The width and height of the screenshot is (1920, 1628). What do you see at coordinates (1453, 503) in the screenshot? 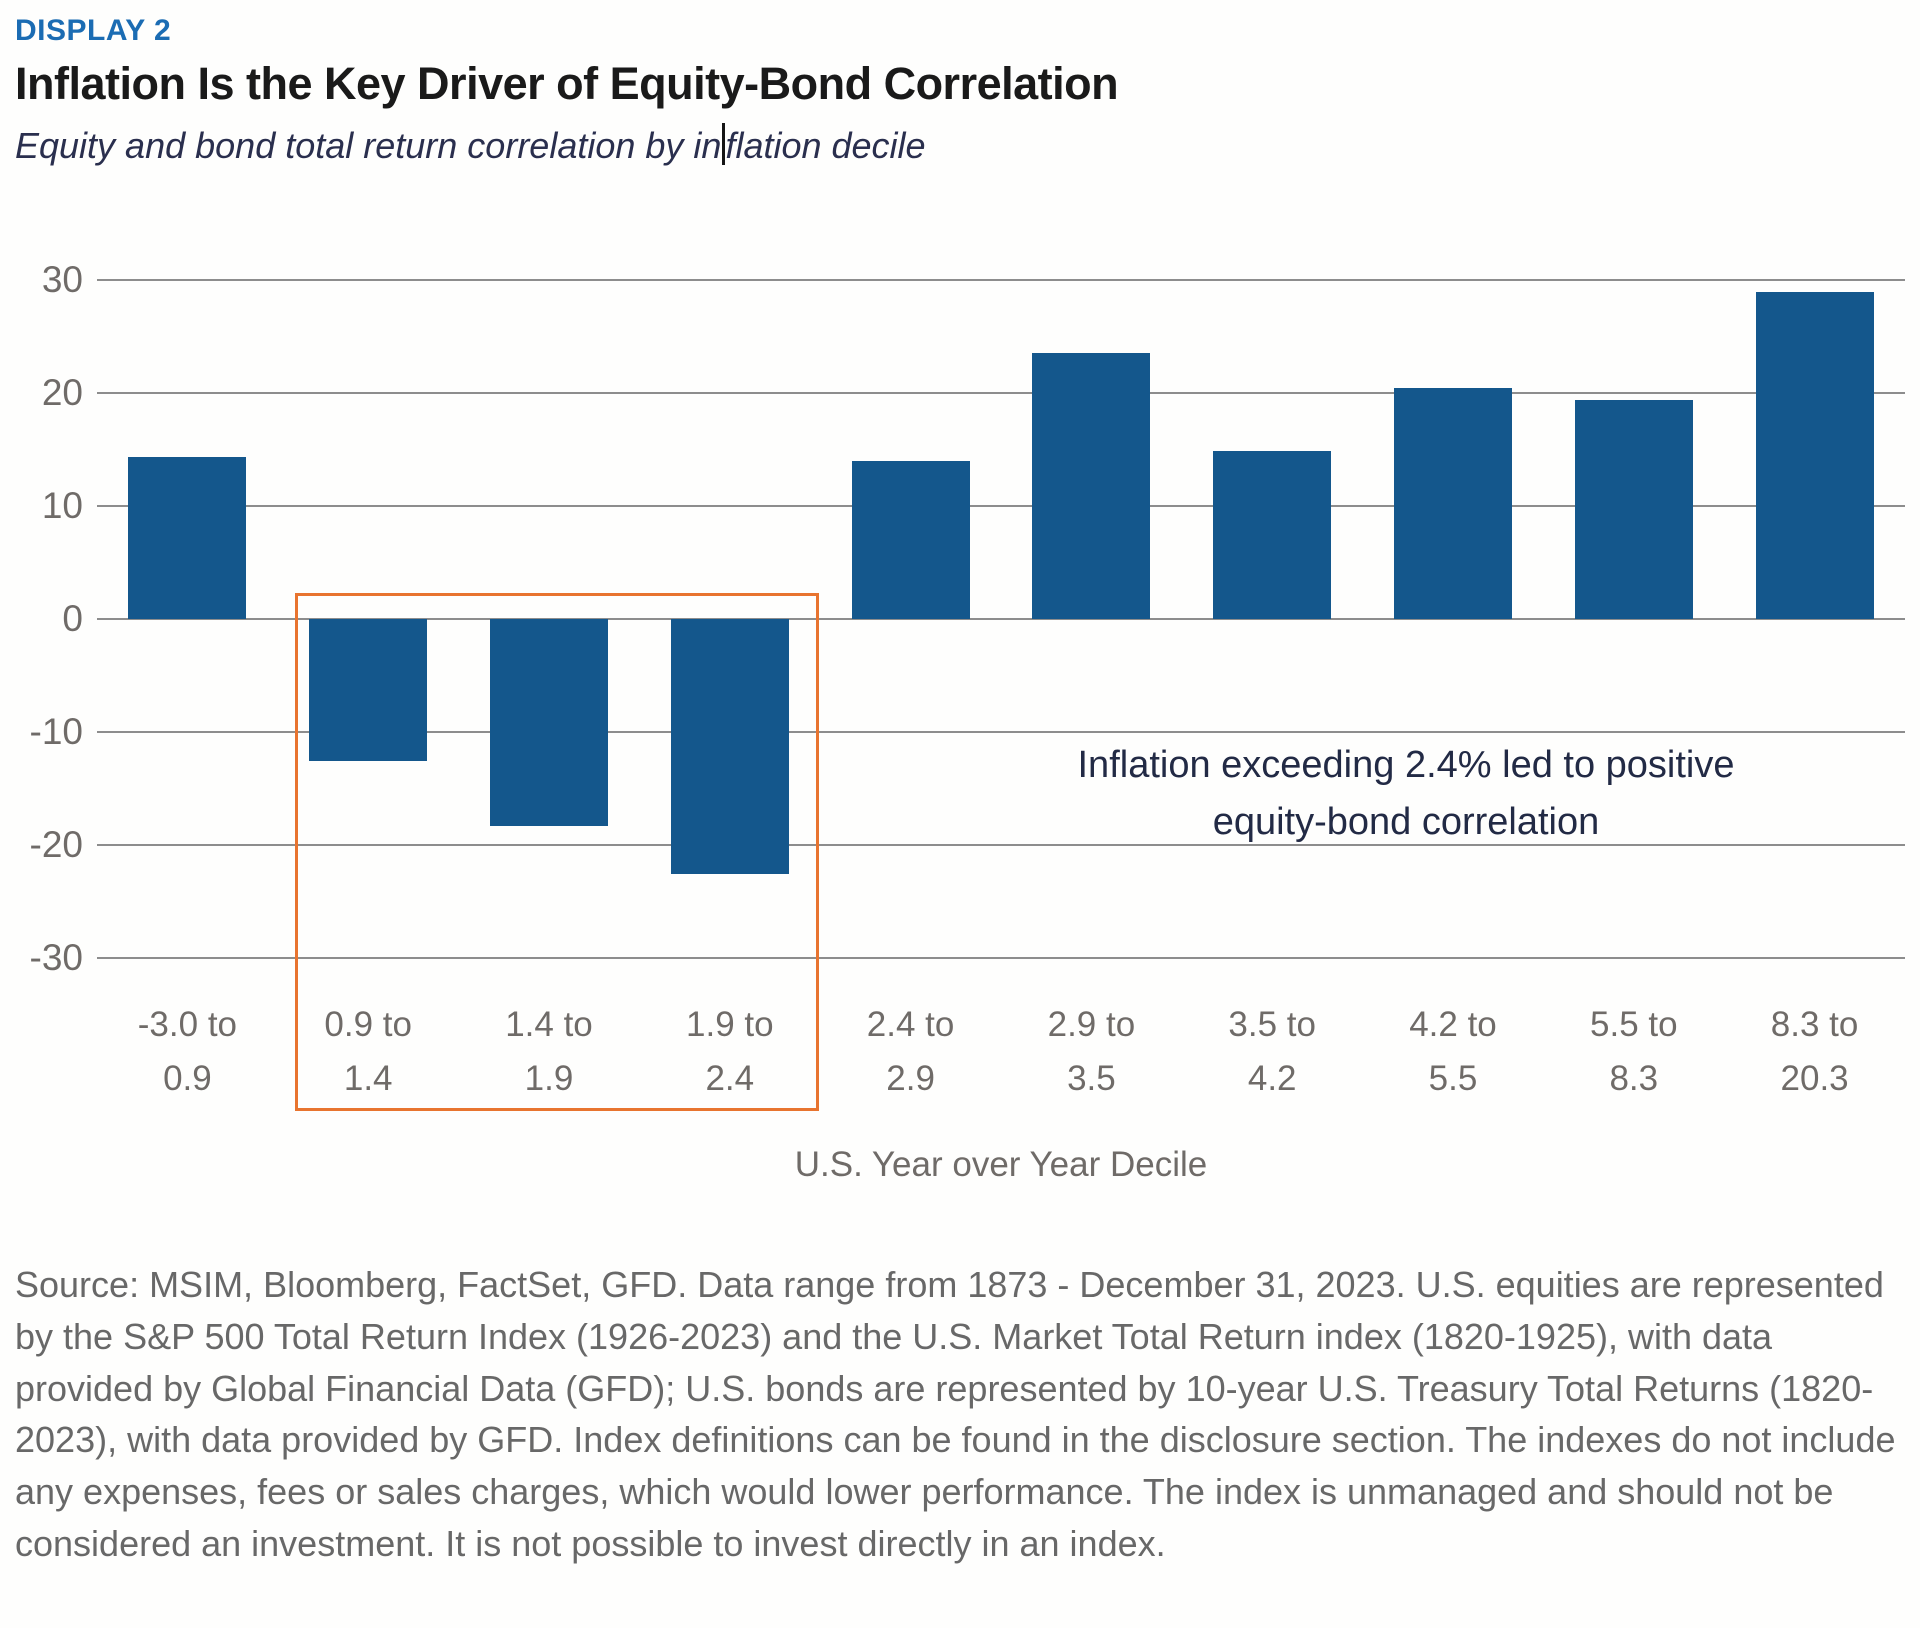
I see `bar-4.2-to-5.5` at bounding box center [1453, 503].